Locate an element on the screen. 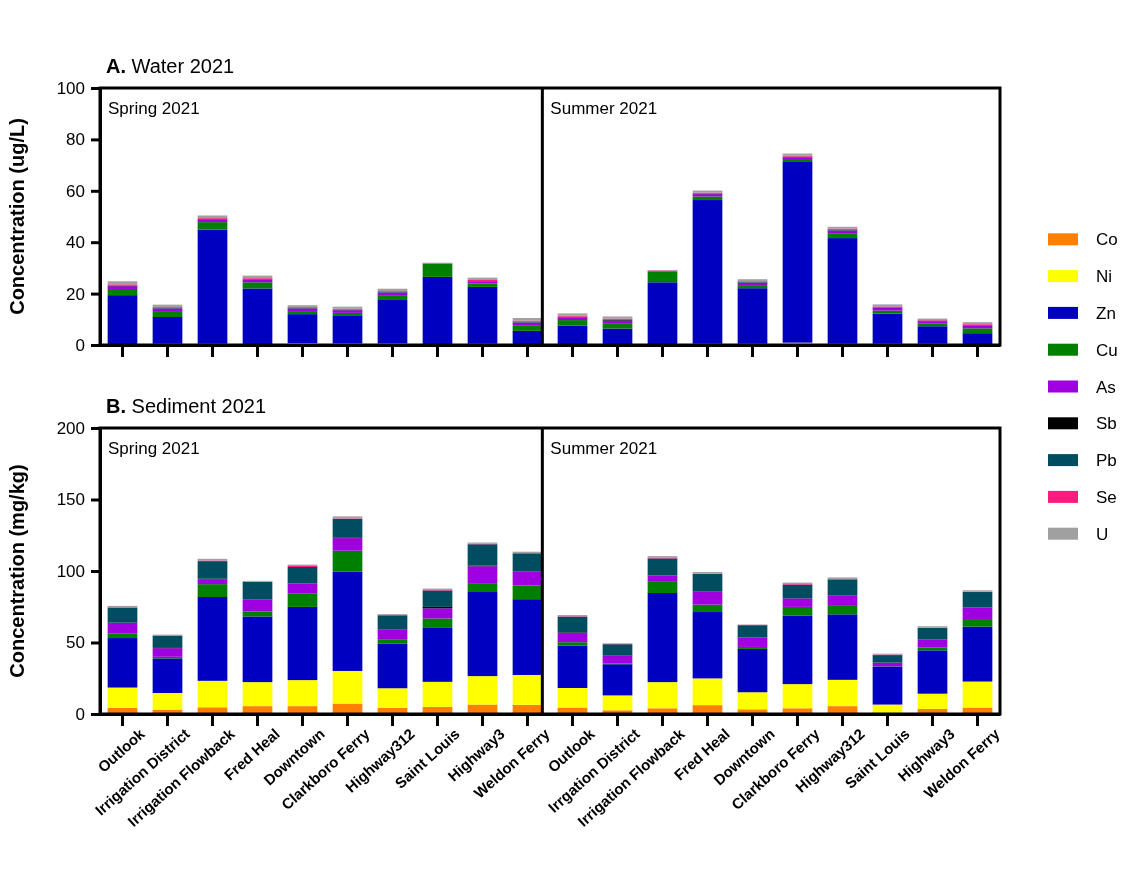 This screenshot has height=875, width=1136. y-tick-label: 150 is located at coordinates (70, 500).